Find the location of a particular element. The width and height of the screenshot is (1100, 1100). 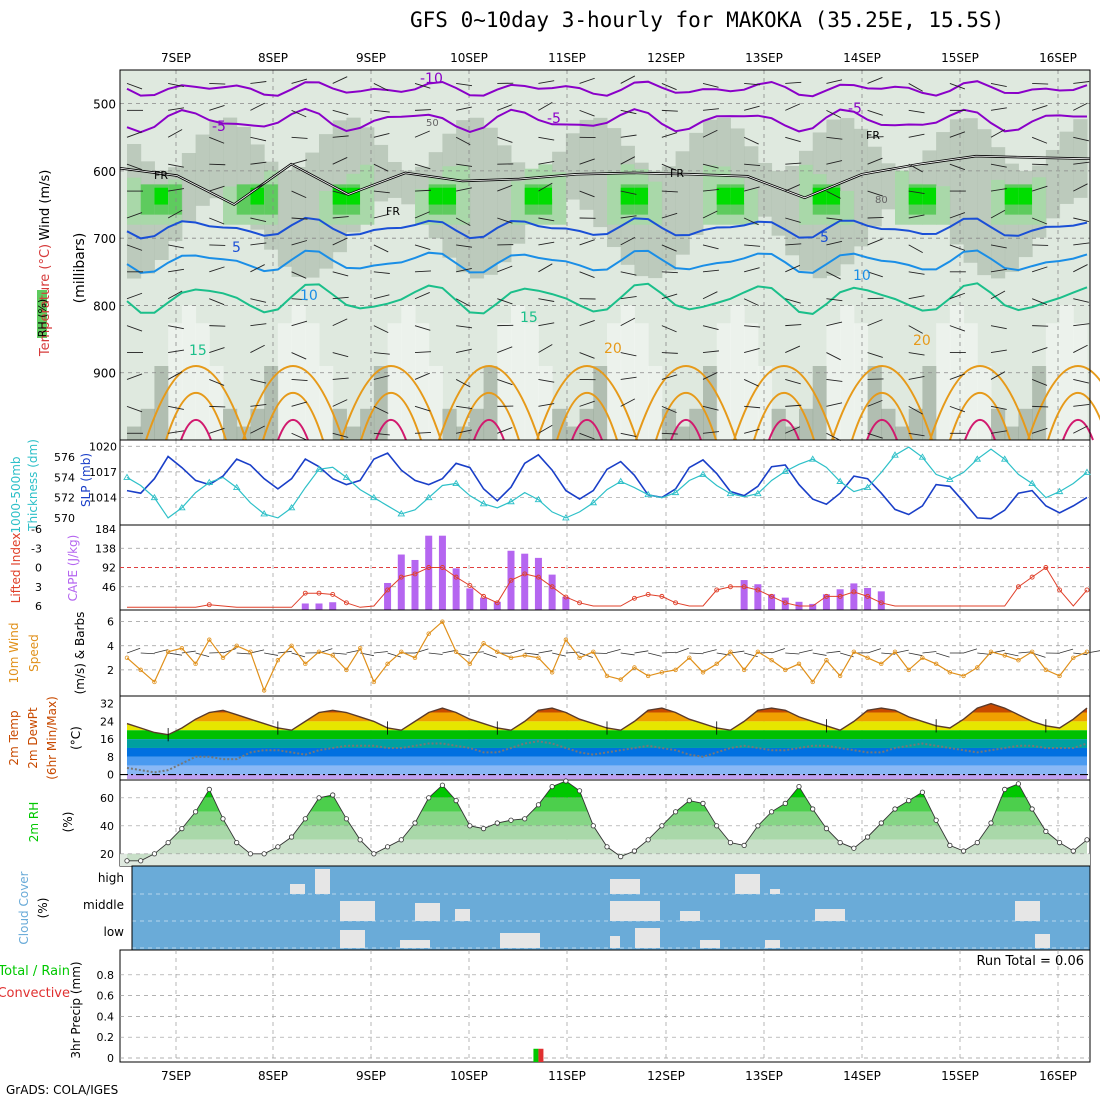

date-label-top: 15SEP is located at coordinates (960, 58).